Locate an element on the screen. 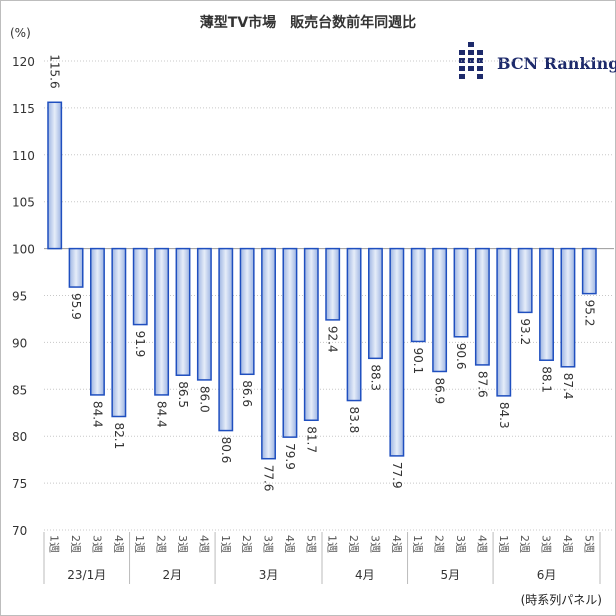  data-label: 79.9 is located at coordinates (290, 456).